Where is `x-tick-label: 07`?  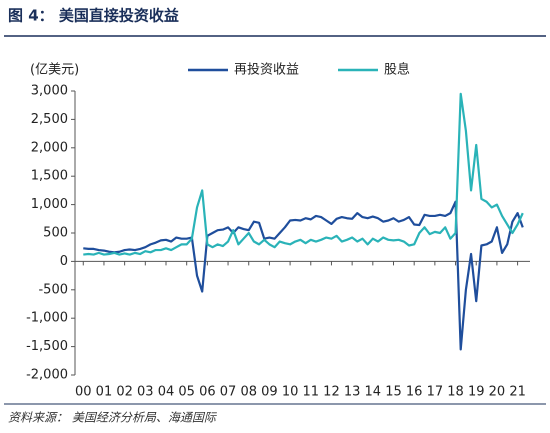 x-tick-label: 07 is located at coordinates (228, 392).